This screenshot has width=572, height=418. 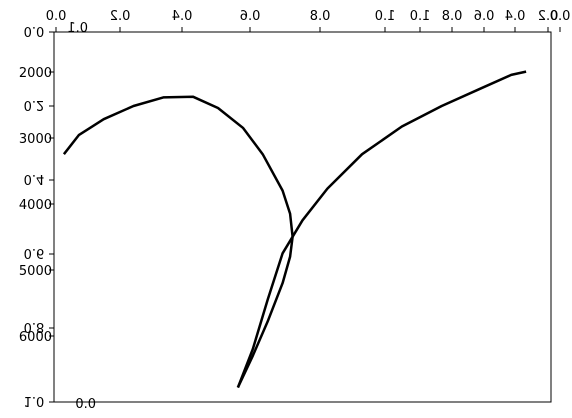 What do you see at coordinates (34, 178) in the screenshot?
I see `left-tick-label-mirrored: 0.4` at bounding box center [34, 178].